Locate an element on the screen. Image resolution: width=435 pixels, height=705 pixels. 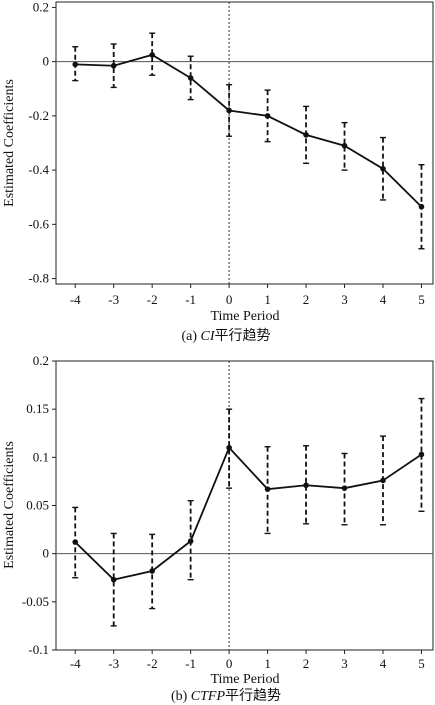
y-tick-label: -0.2 is located at coordinates (38, 115).